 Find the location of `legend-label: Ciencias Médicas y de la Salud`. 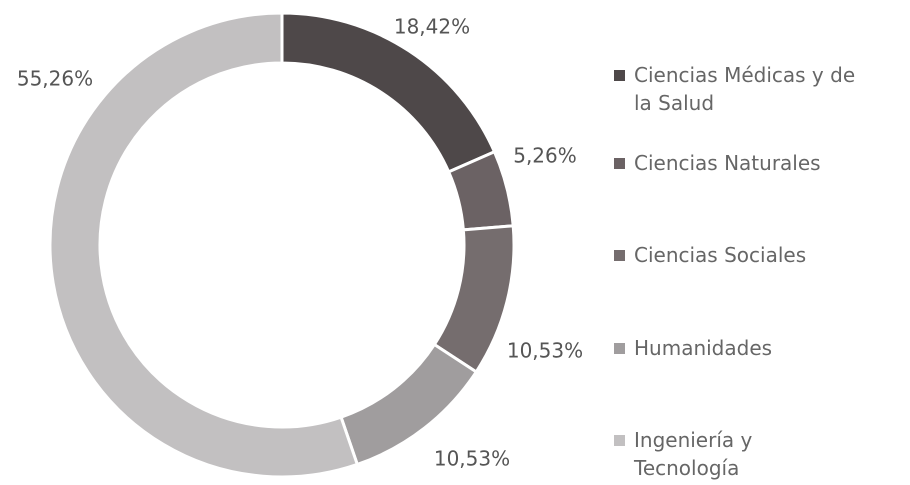

legend-label: Ciencias Médicas y de la Salud is located at coordinates (745, 89).